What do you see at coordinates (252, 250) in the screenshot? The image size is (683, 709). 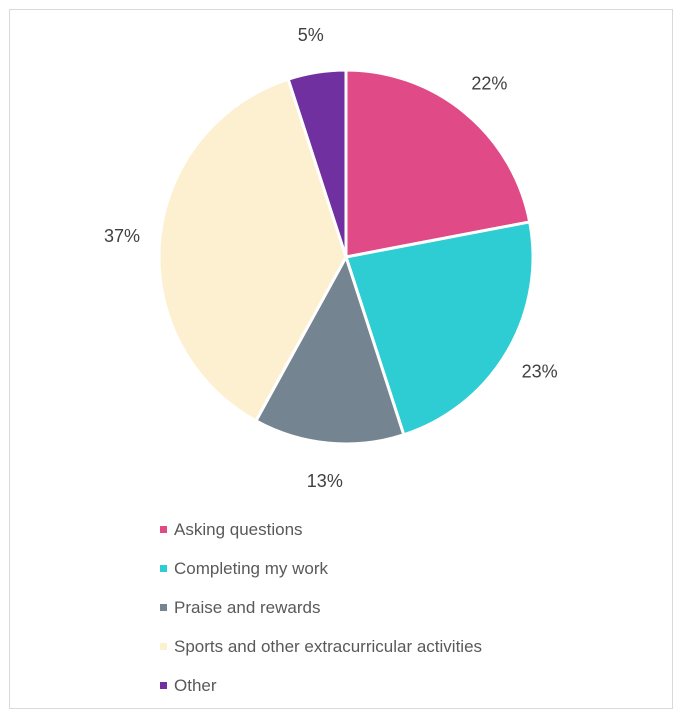 I see `pie-slice-sports` at bounding box center [252, 250].